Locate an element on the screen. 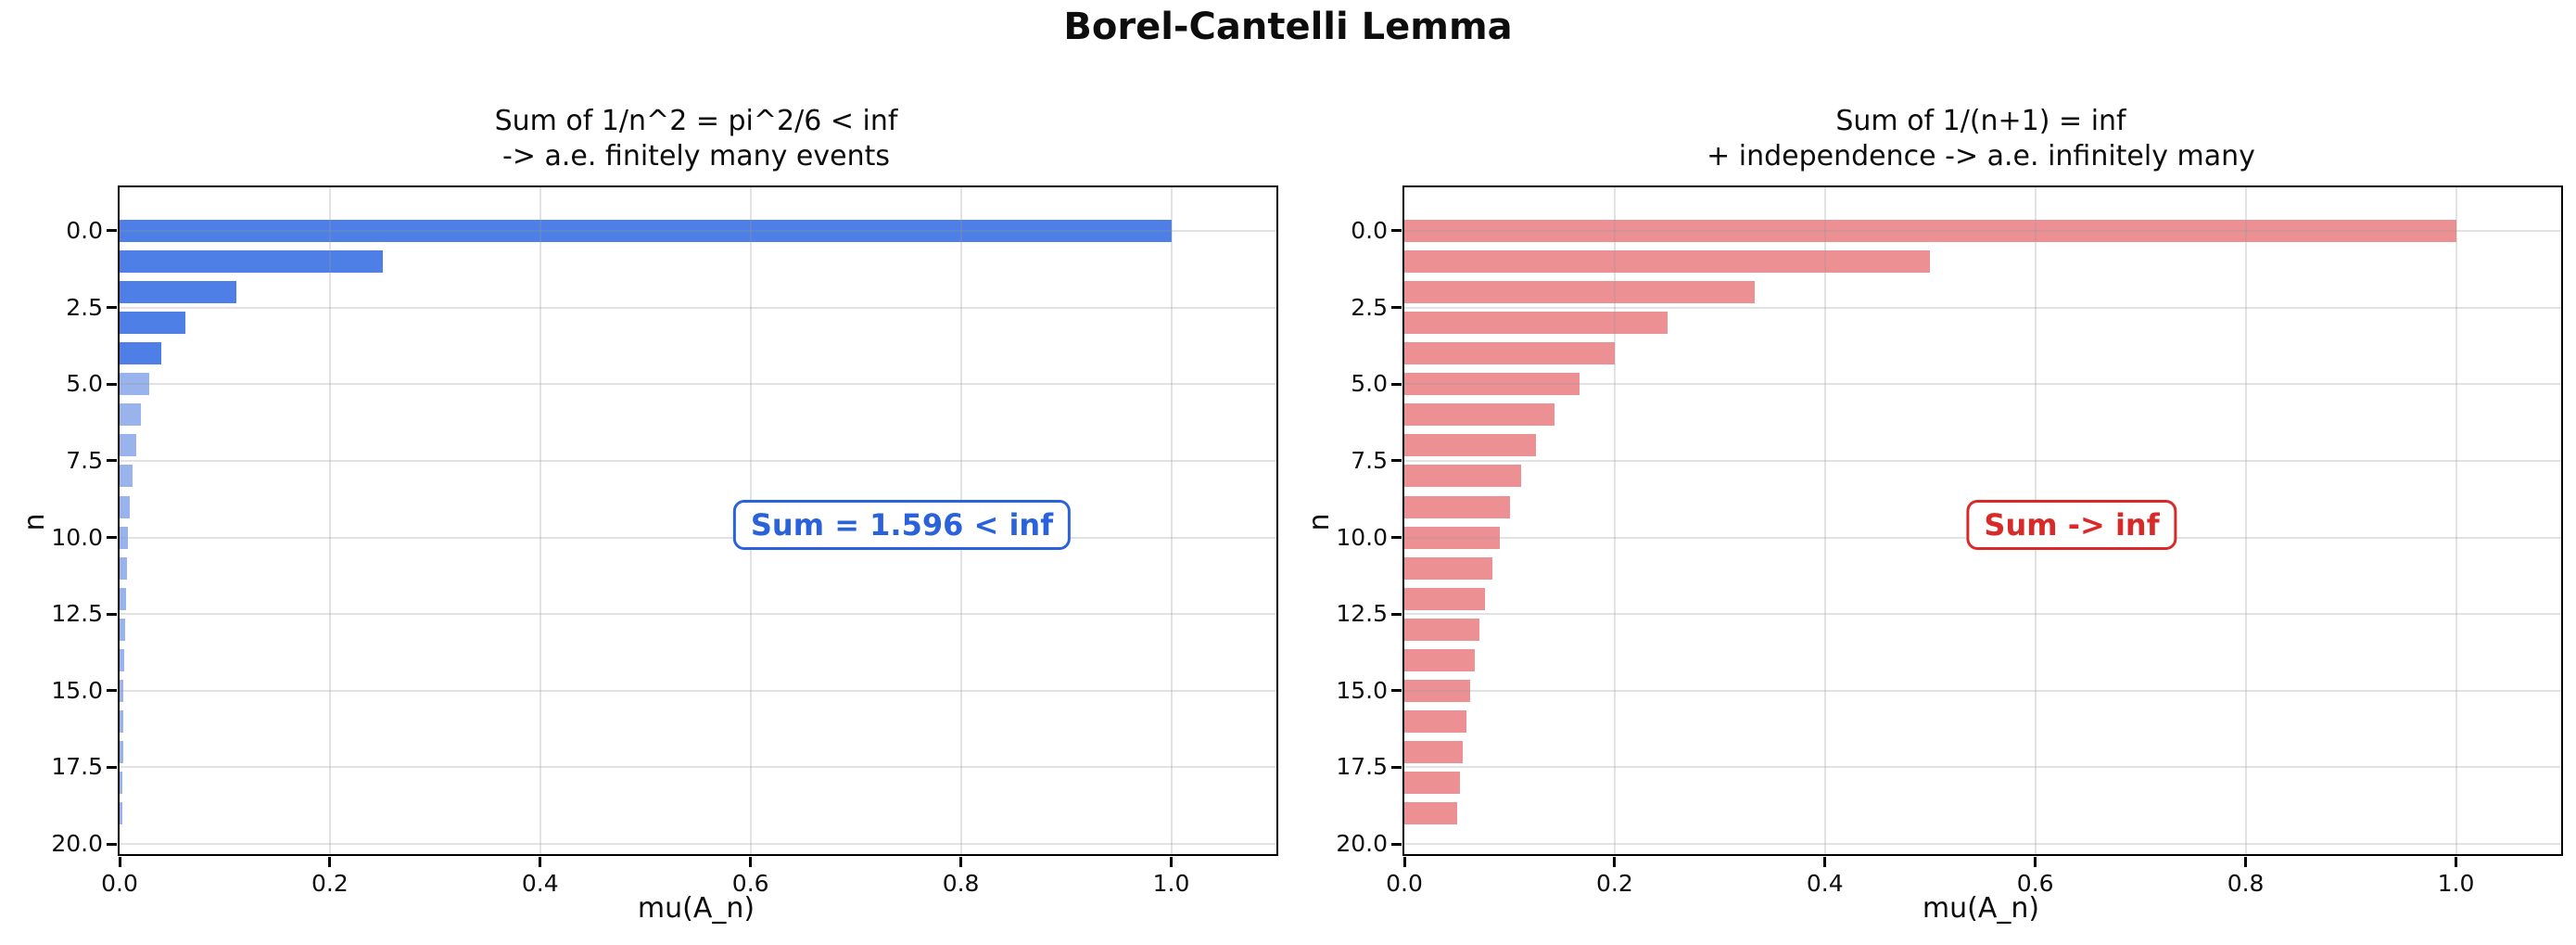  subplot-left-title-line1: Sum of 1/n^2 = pi^2/6 < inf is located at coordinates (696, 121).